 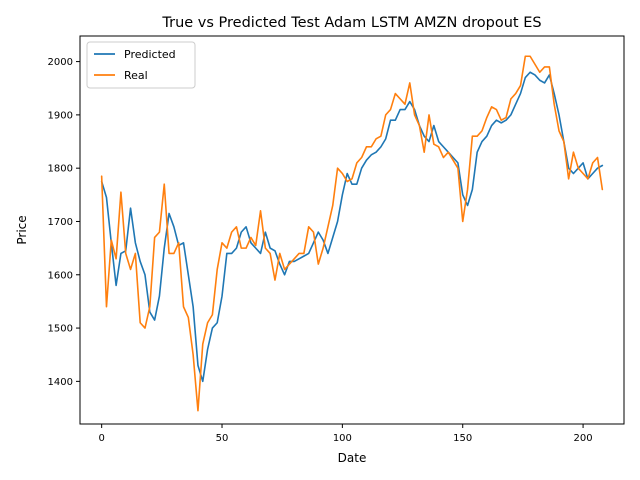 What do you see at coordinates (222, 438) in the screenshot?
I see `x-tick-label: 50` at bounding box center [222, 438].